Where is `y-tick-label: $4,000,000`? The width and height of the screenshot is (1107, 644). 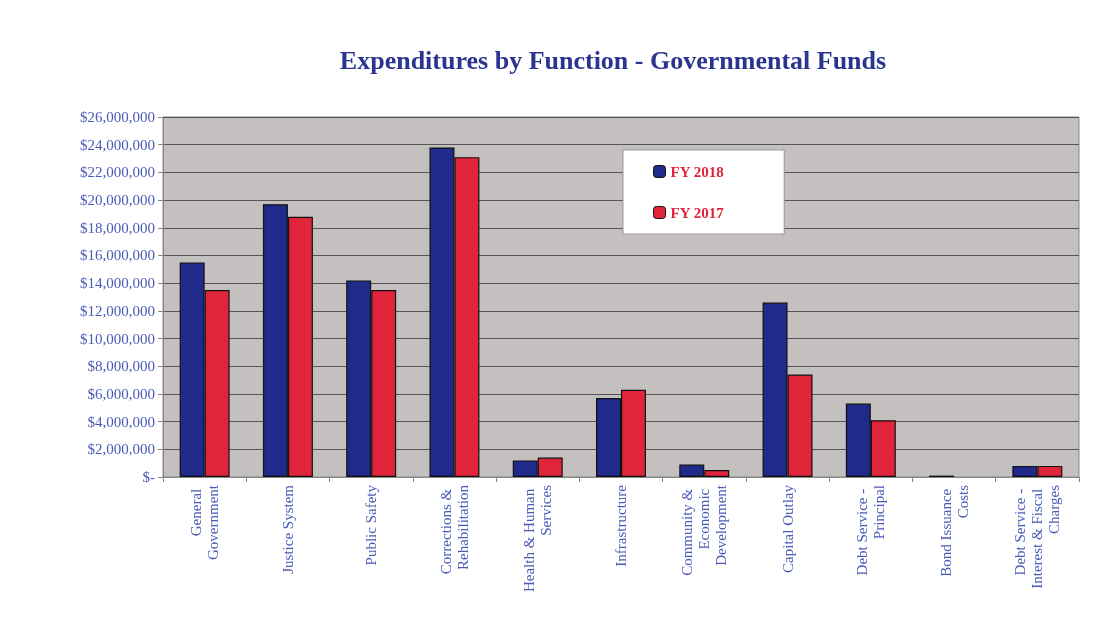
y-tick-label: $4,000,000 is located at coordinates (121, 421).